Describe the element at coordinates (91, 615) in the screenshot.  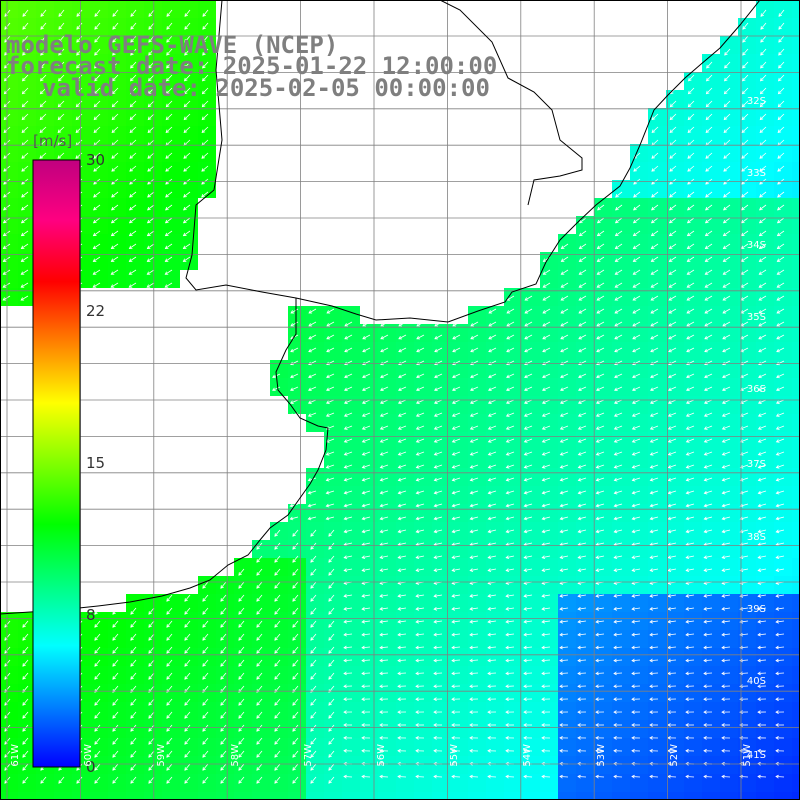
I see `colorbar-tick-8: 8` at that location.